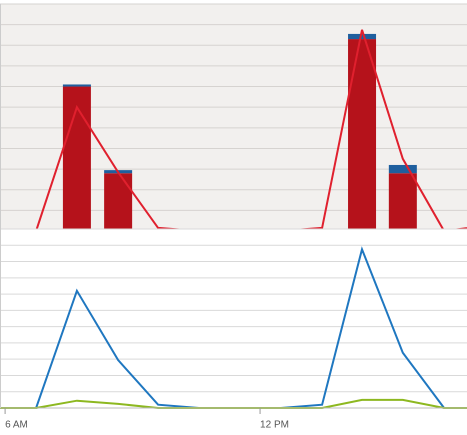 Image resolution: width=467 pixels, height=435 pixels. Describe the element at coordinates (16, 425) in the screenshot. I see `x-tick-label: 6 AM` at that location.